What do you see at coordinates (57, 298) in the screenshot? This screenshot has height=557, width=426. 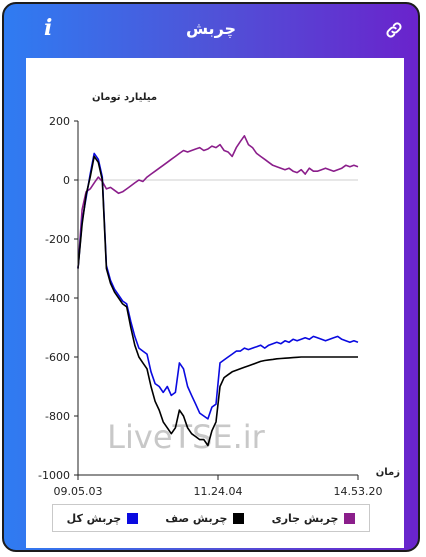 I see `y-tick-label: -400` at bounding box center [57, 298].